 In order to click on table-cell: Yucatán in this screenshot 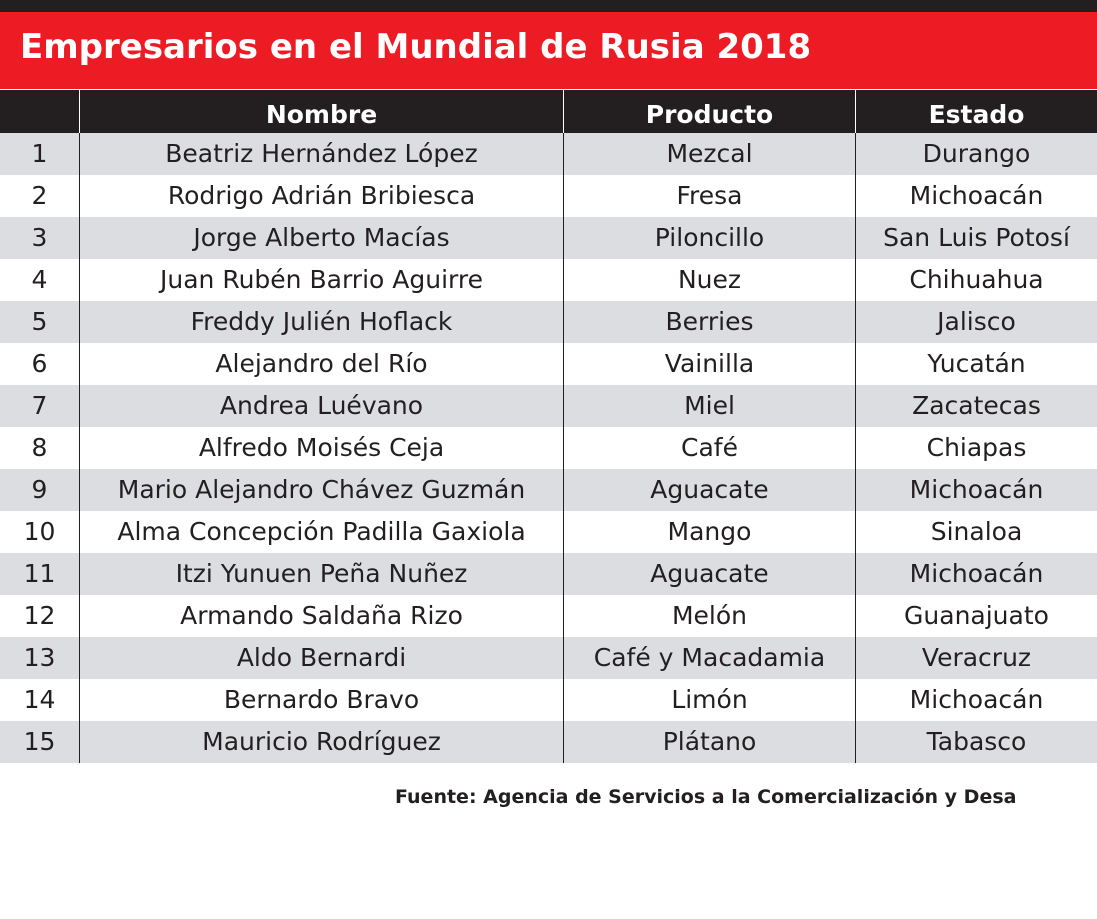, I will do `click(976, 364)`.